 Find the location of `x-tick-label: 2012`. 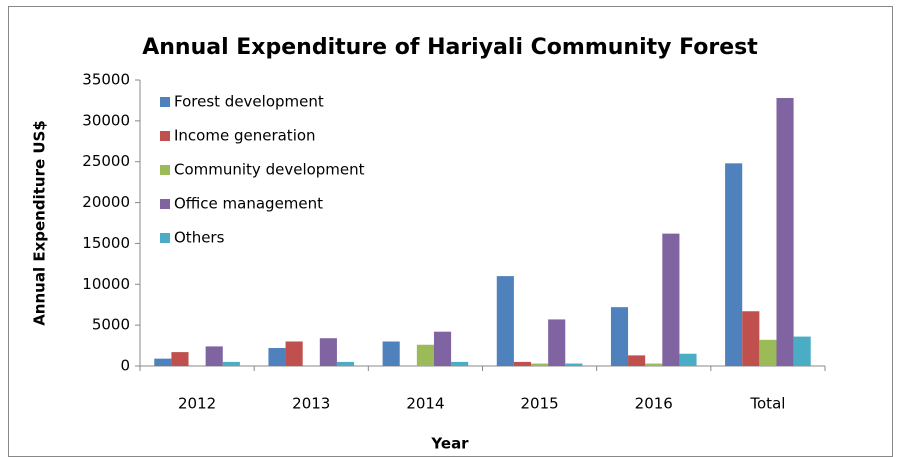

x-tick-label: 2012 is located at coordinates (197, 404).